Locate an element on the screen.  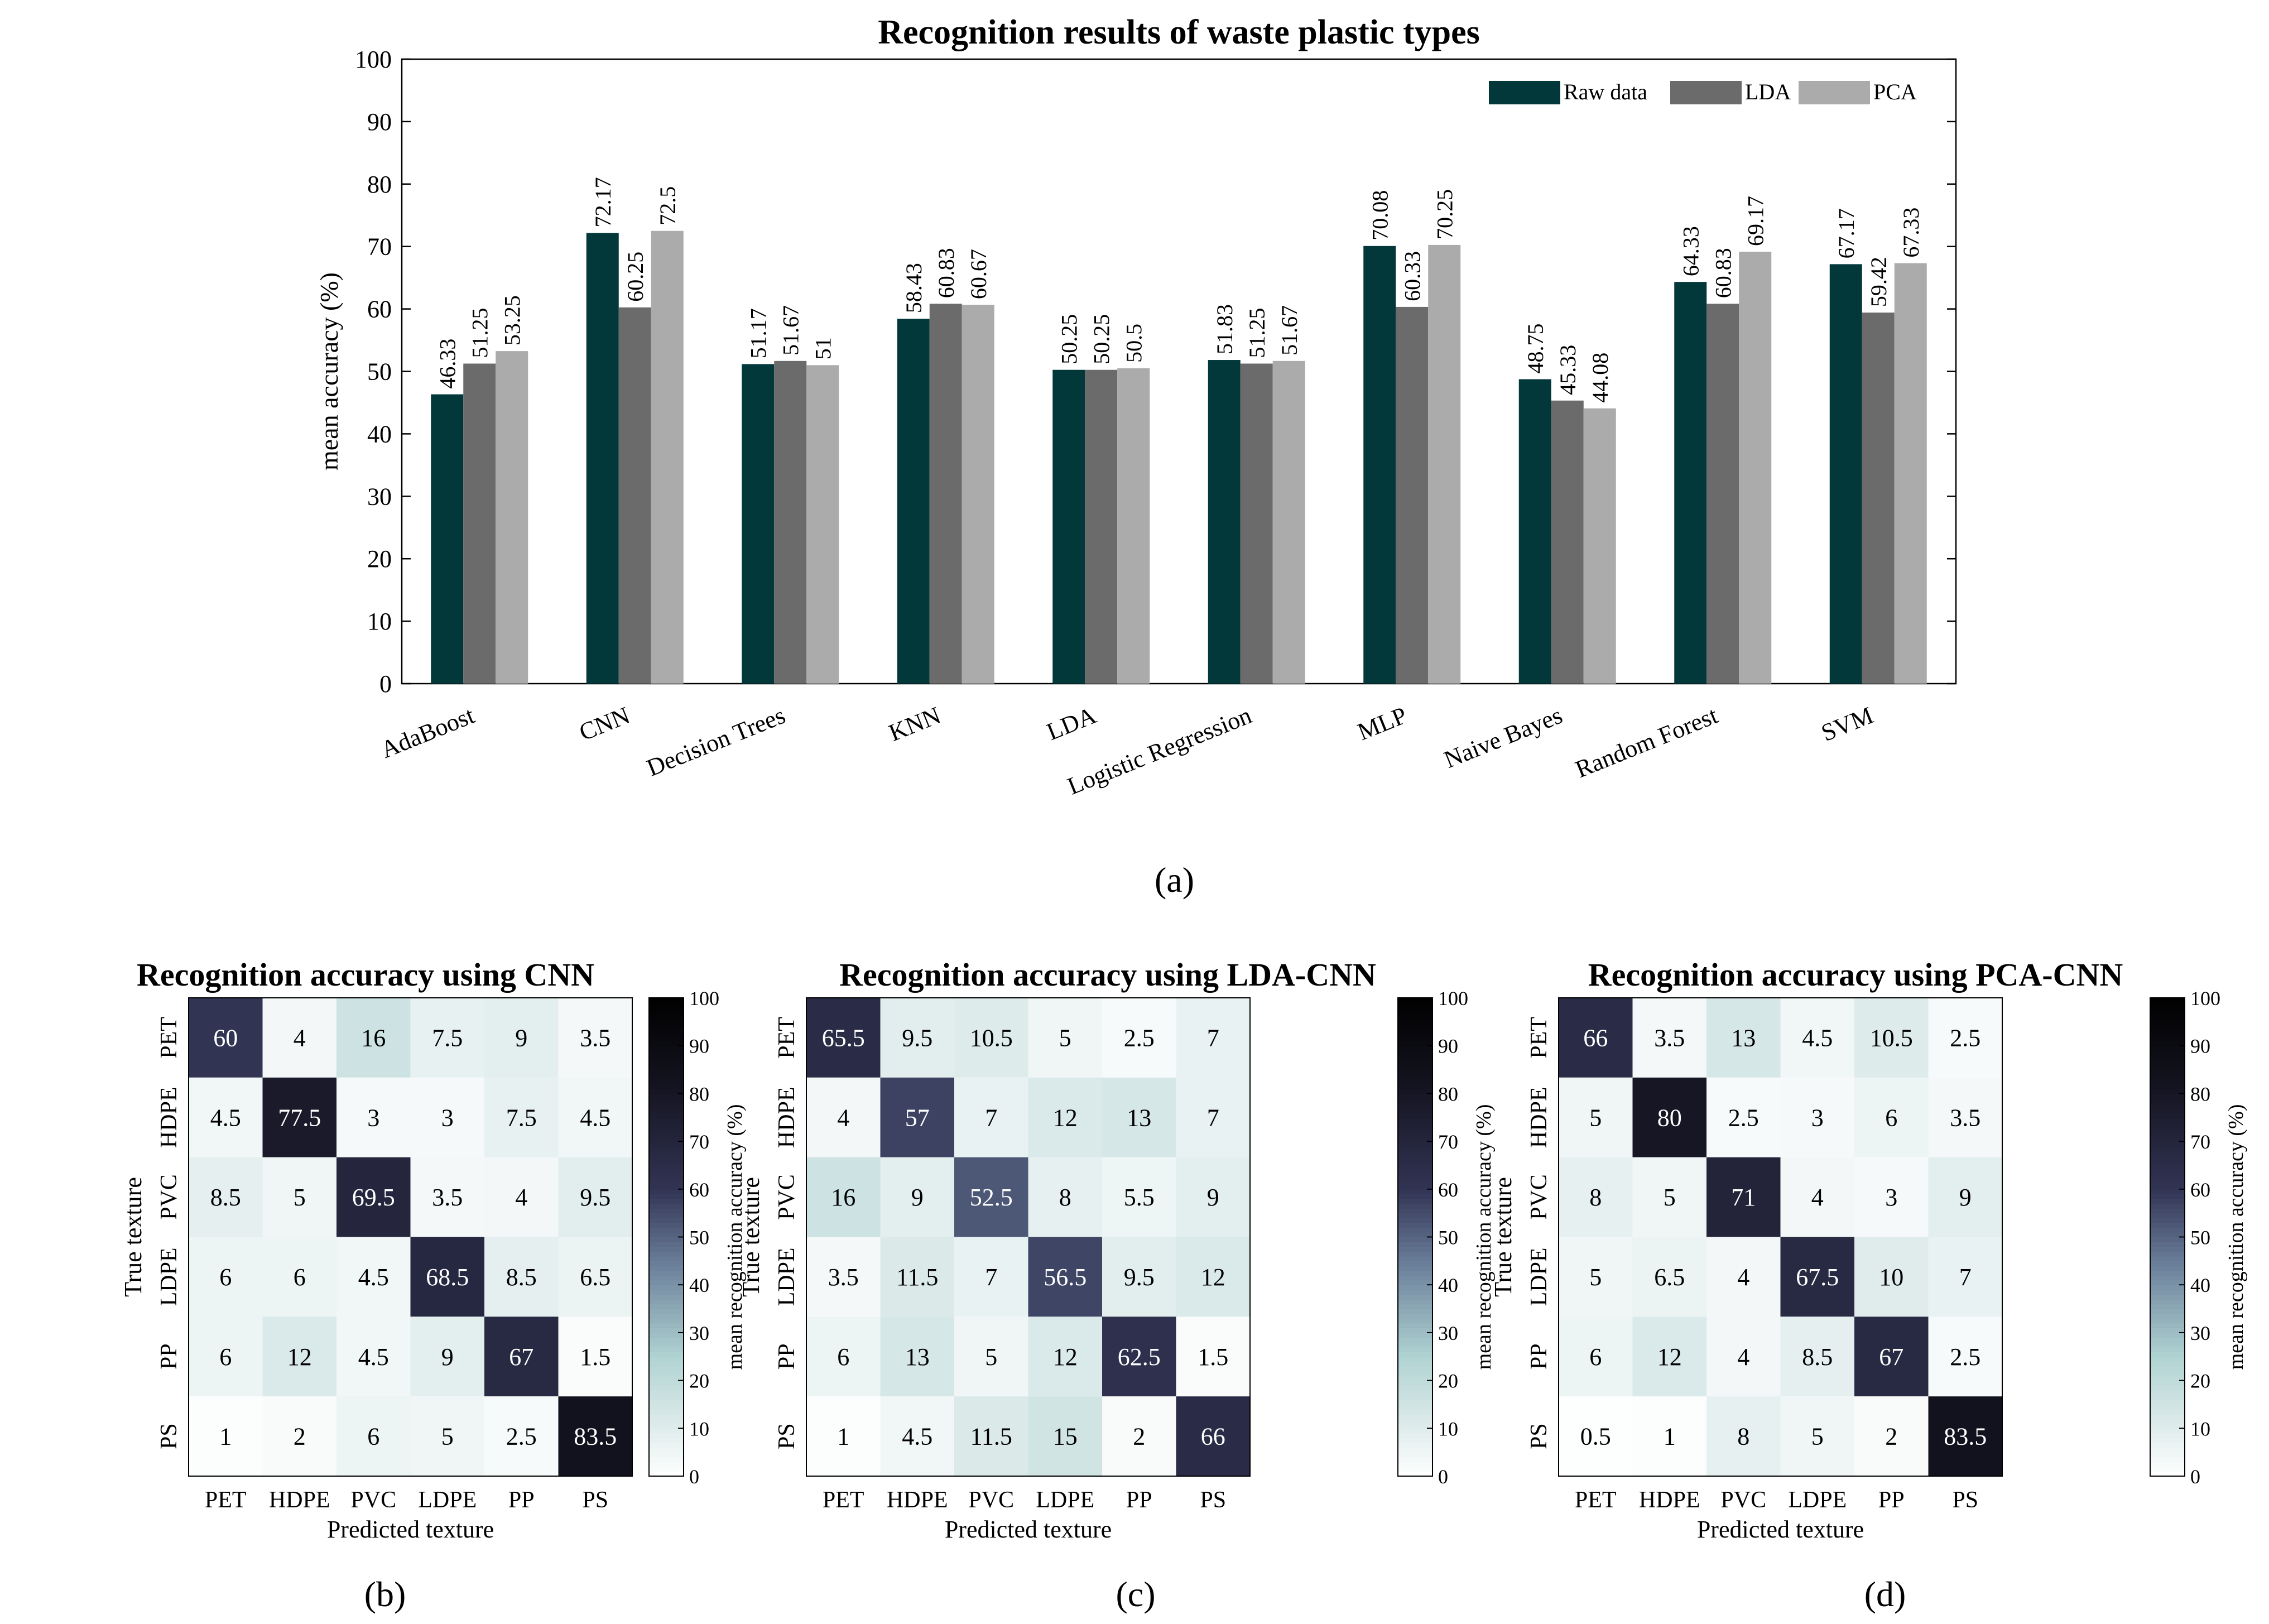
heatmap-cell-label: 3.5 is located at coordinates (447, 1197).